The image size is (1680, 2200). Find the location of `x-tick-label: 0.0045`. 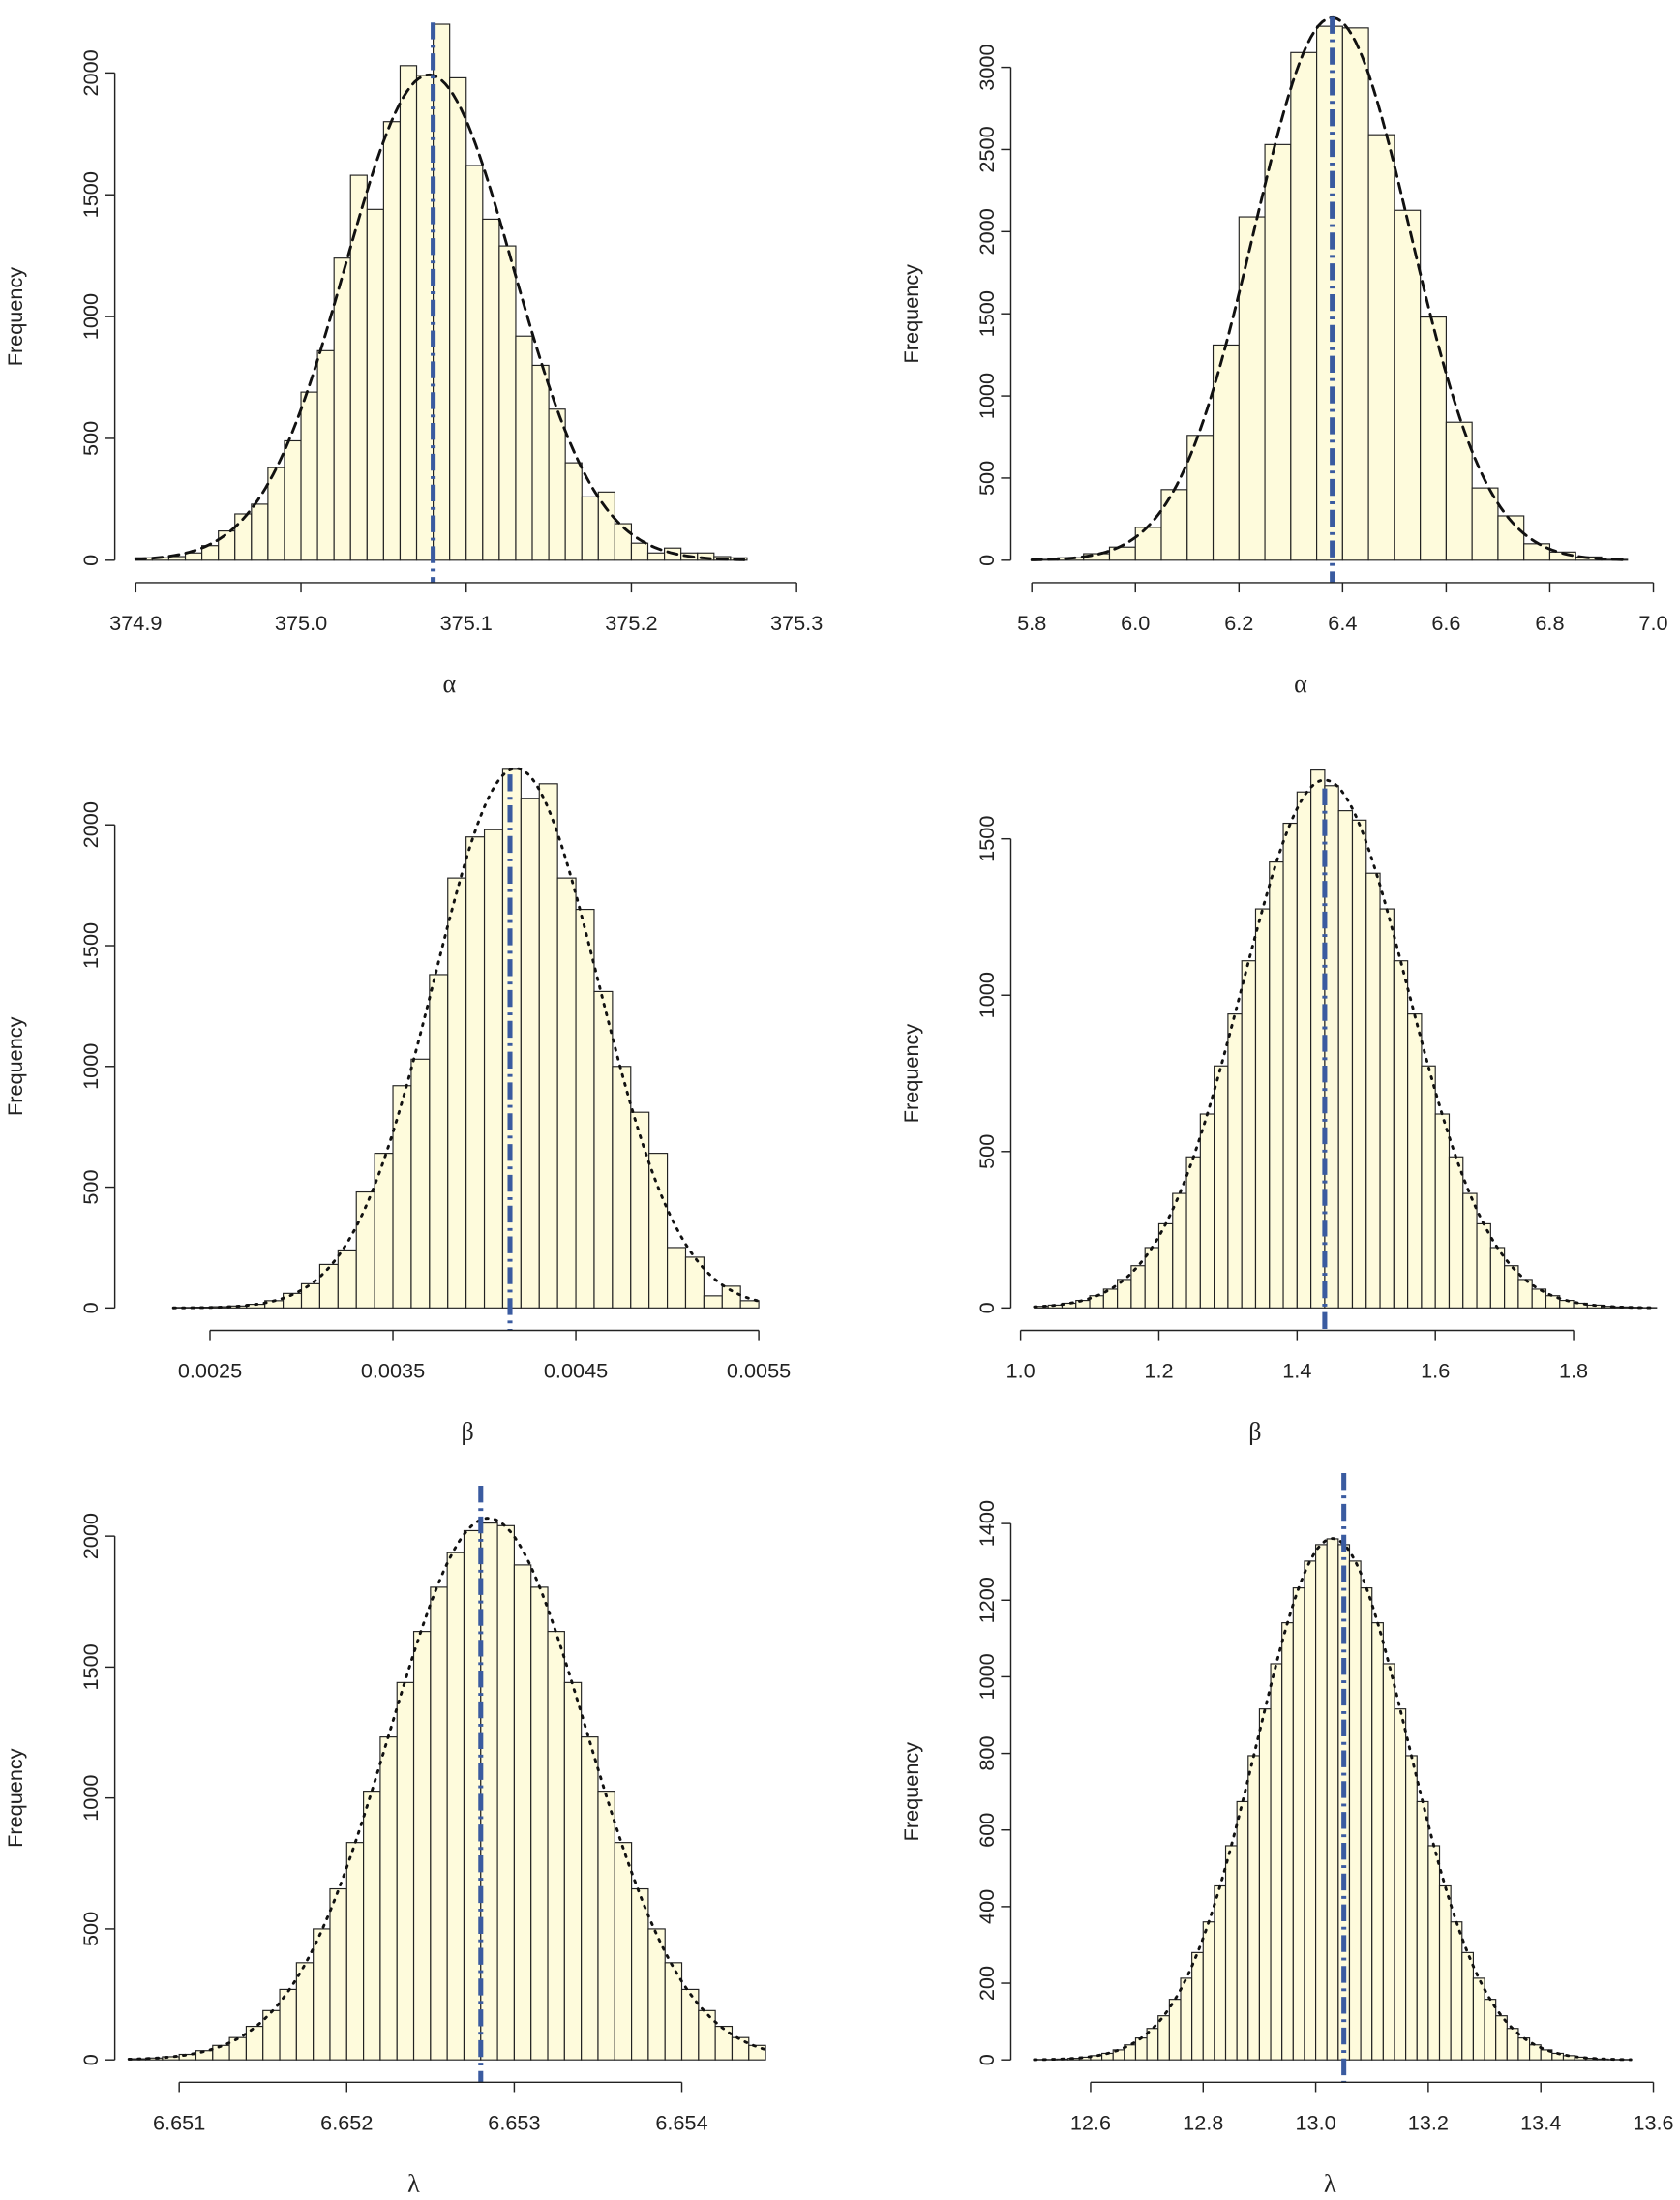

x-tick-label: 0.0045 is located at coordinates (576, 1371).